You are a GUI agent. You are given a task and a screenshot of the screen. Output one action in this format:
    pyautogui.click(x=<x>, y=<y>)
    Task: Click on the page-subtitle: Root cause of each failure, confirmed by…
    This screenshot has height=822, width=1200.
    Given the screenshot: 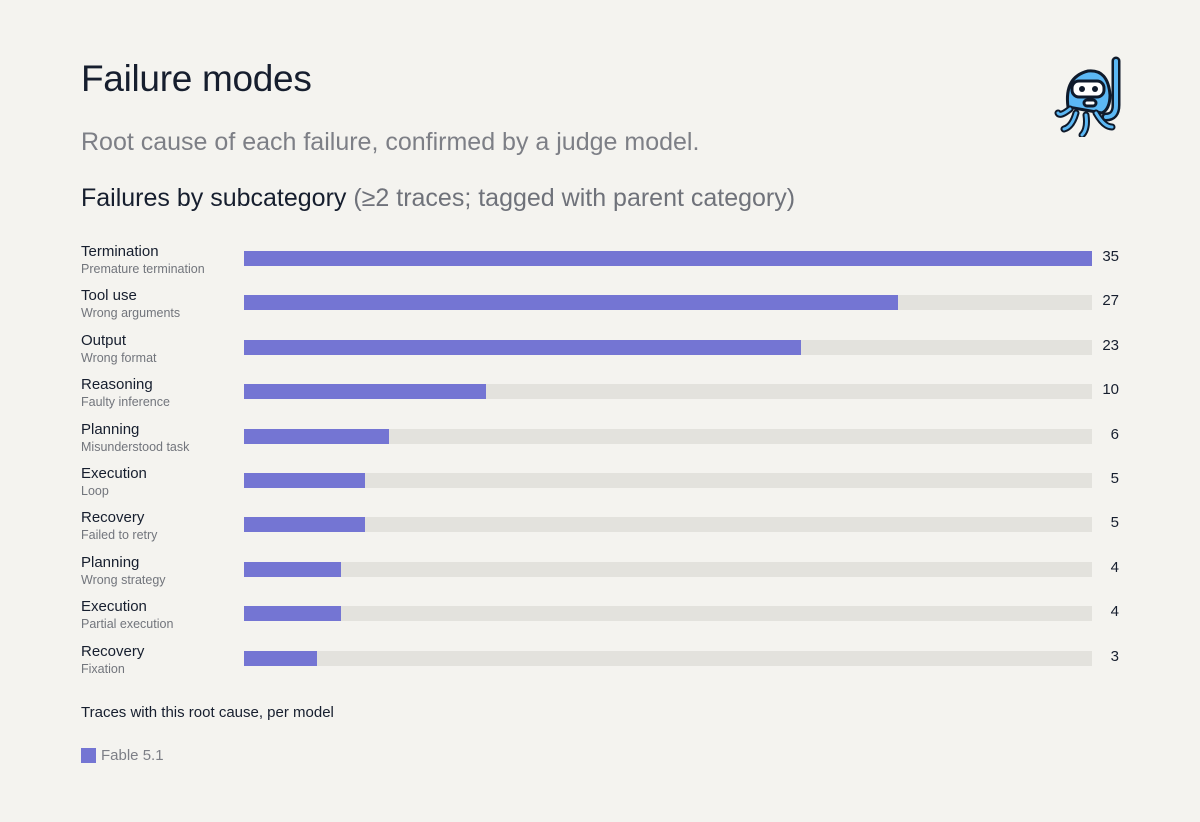 What is the action you would take?
    pyautogui.click(x=390, y=142)
    